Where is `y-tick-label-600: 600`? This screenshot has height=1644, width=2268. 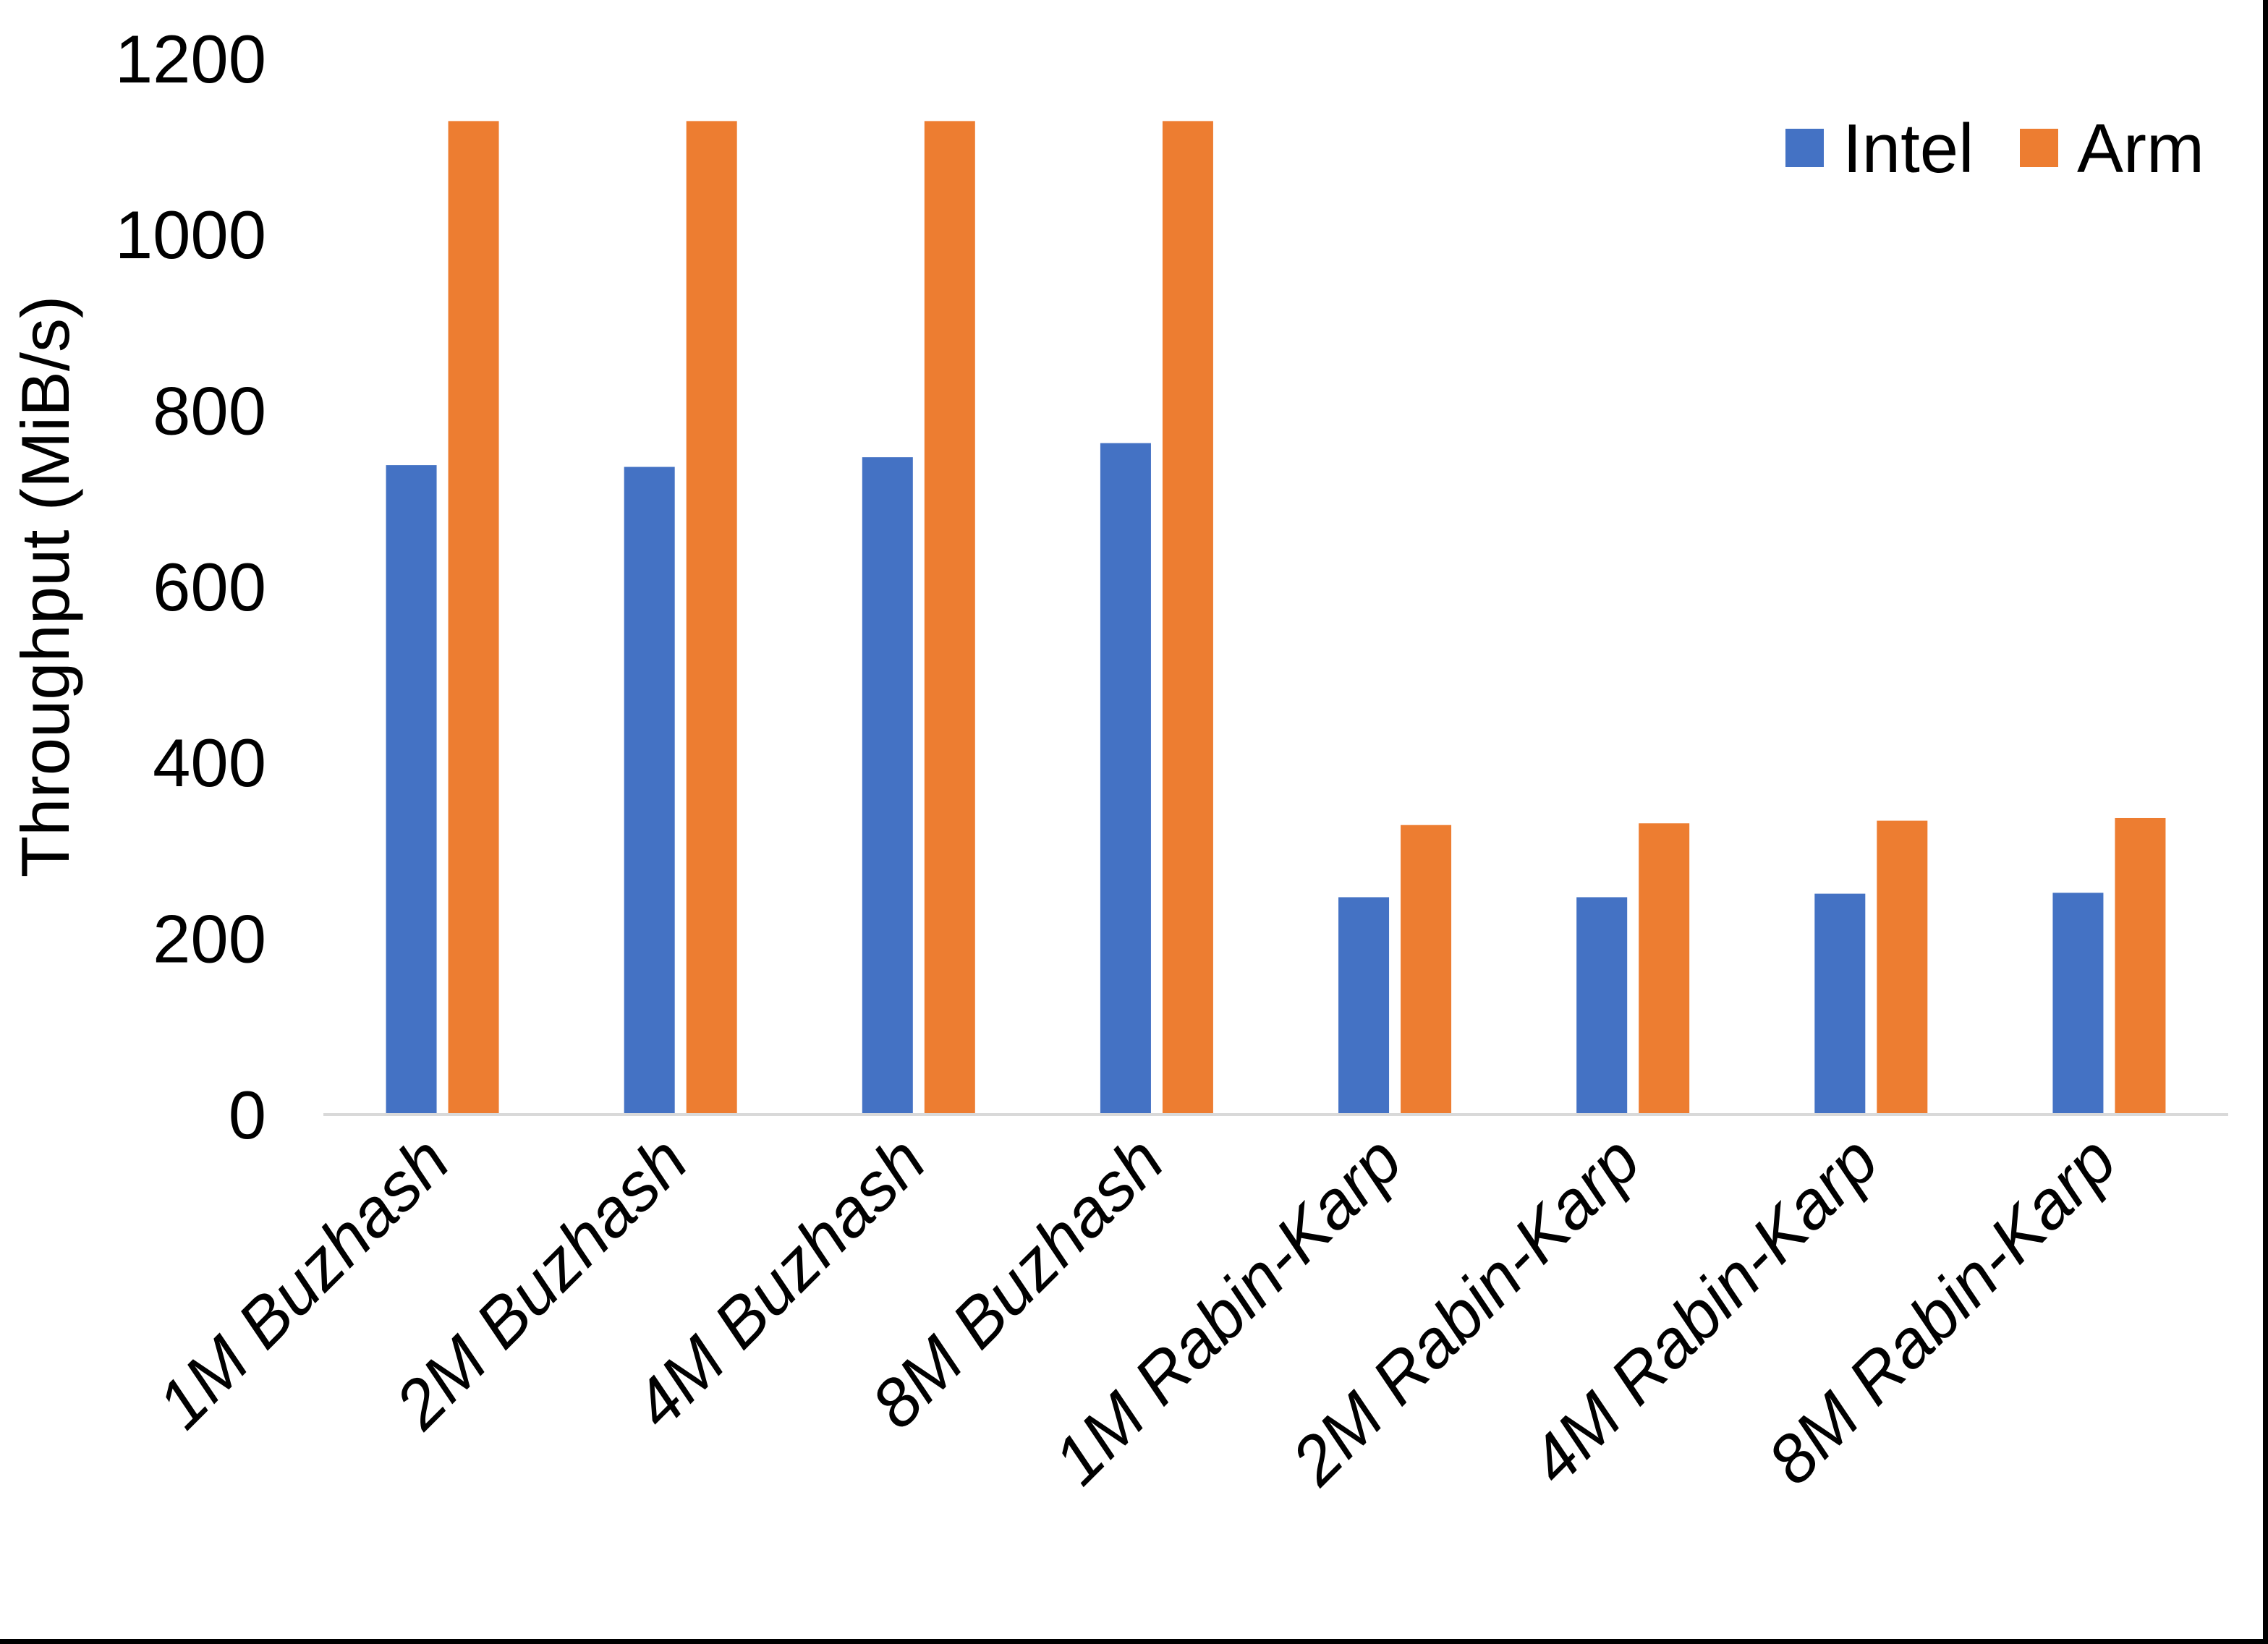
y-tick-label-600: 600 is located at coordinates (209, 587).